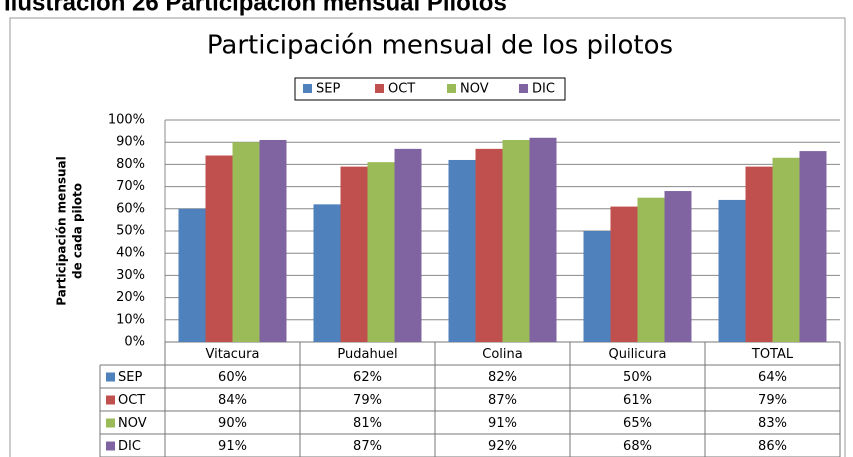 This screenshot has height=457, width=853. Describe the element at coordinates (440, 46) in the screenshot. I see `chart-title: Participación mensual de los pilotos` at that location.